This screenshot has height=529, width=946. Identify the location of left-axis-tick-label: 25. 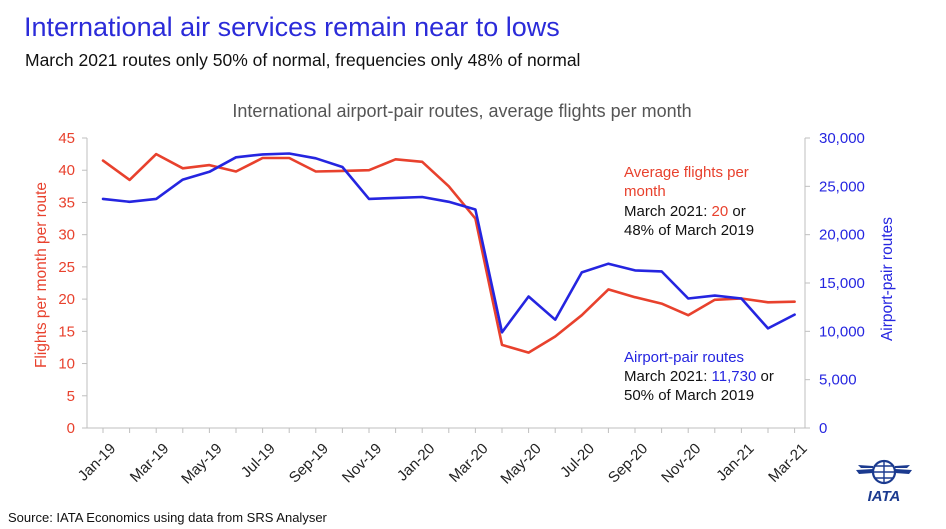
(66, 267).